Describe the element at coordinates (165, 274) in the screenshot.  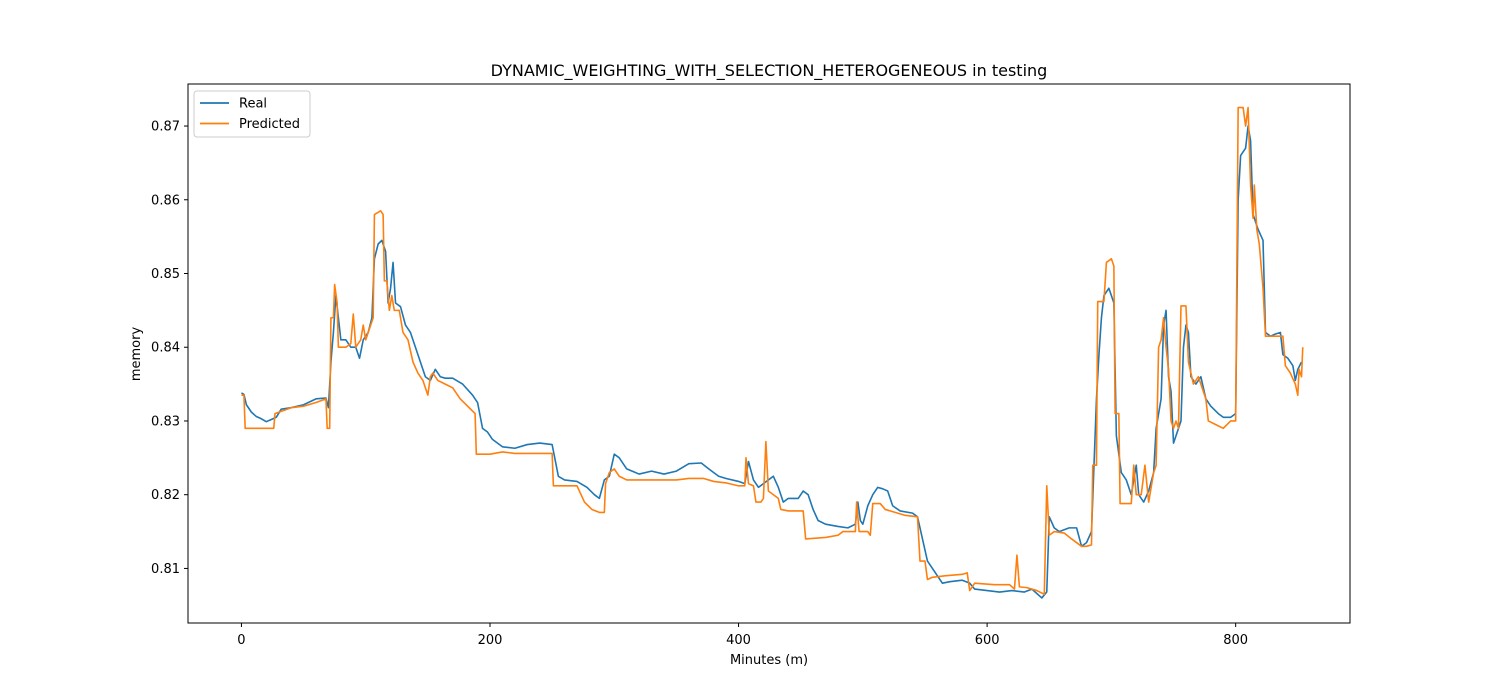
I see `y-tick-label: 0.85` at that location.